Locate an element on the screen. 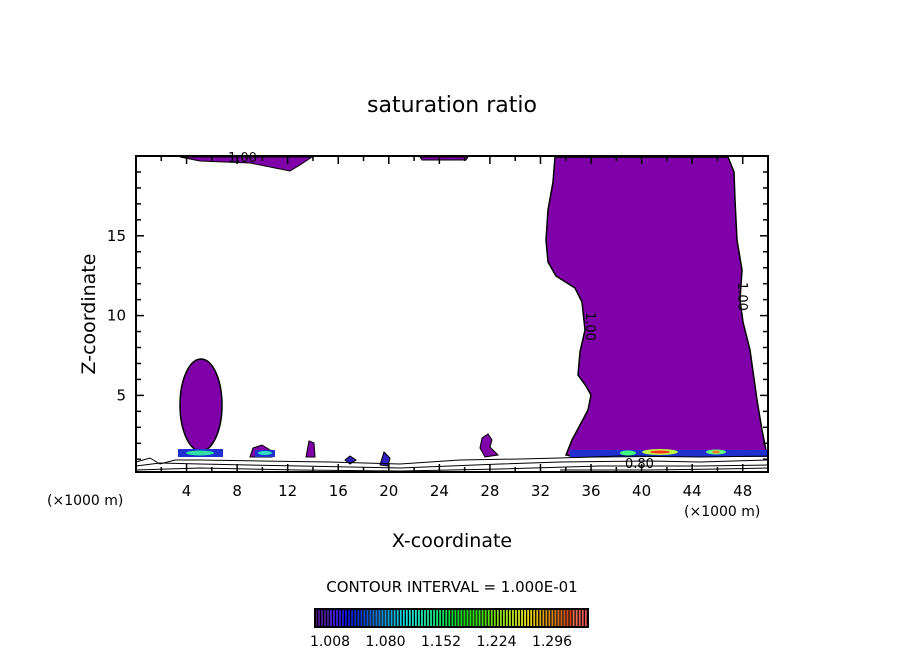 The height and width of the screenshot is (658, 904). y-axis-label: Z-coordinate is located at coordinates (89, 314).